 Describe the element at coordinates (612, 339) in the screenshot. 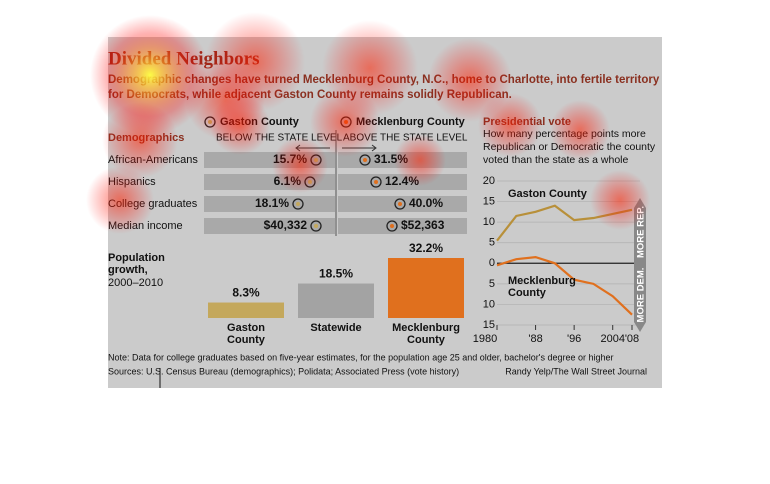

I see `x-tick-label: 2004` at that location.